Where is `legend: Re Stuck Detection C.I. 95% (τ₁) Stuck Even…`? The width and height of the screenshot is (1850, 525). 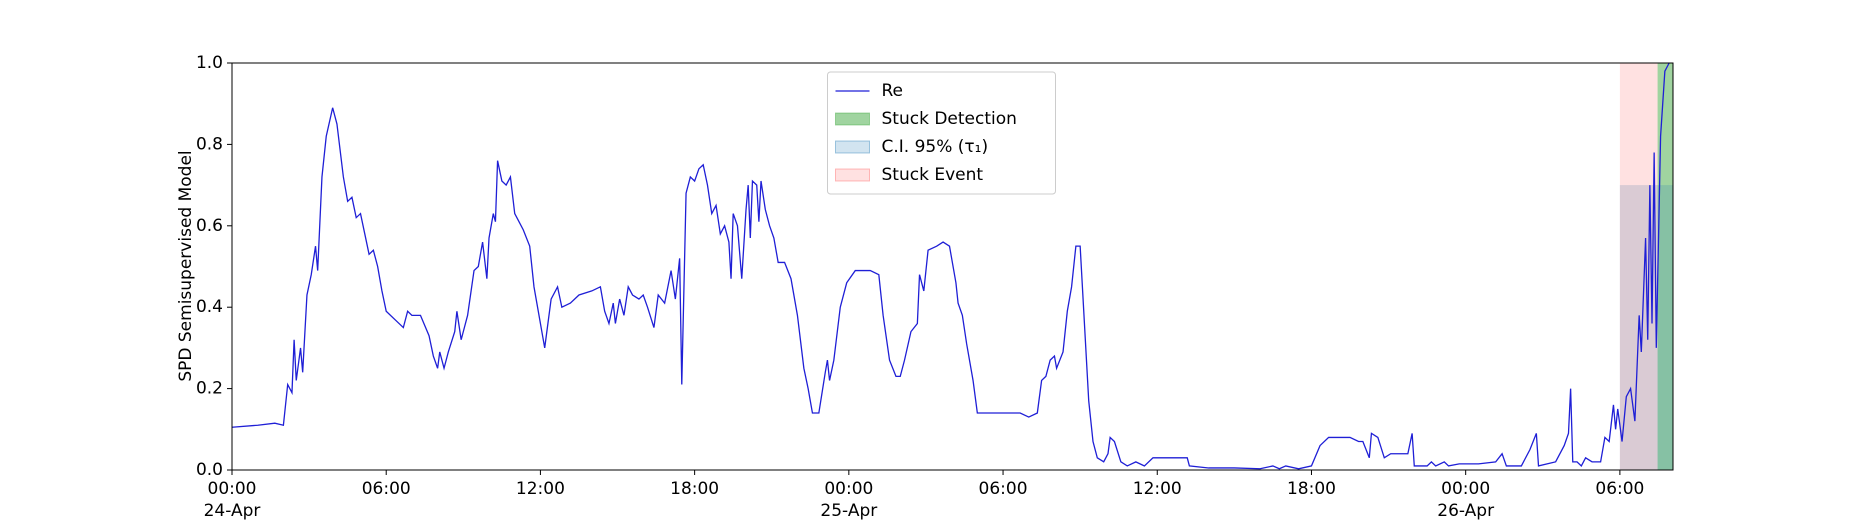 legend: Re Stuck Detection C.I. 95% (τ₁) Stuck Even… is located at coordinates (941, 133).